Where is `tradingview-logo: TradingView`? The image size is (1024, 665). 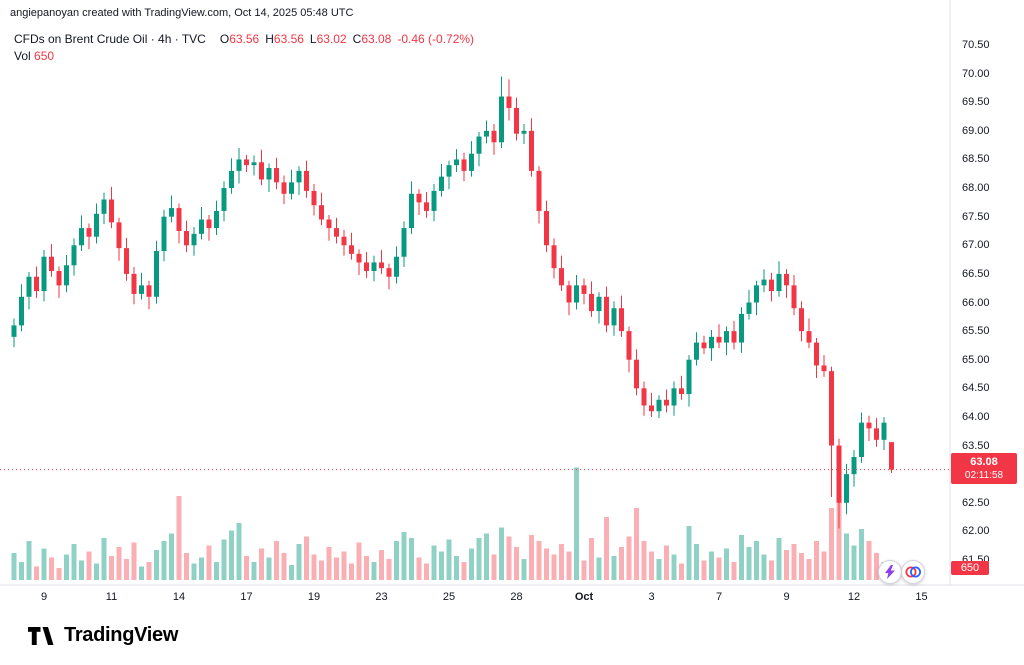
tradingview-logo: TradingView is located at coordinates (103, 635).